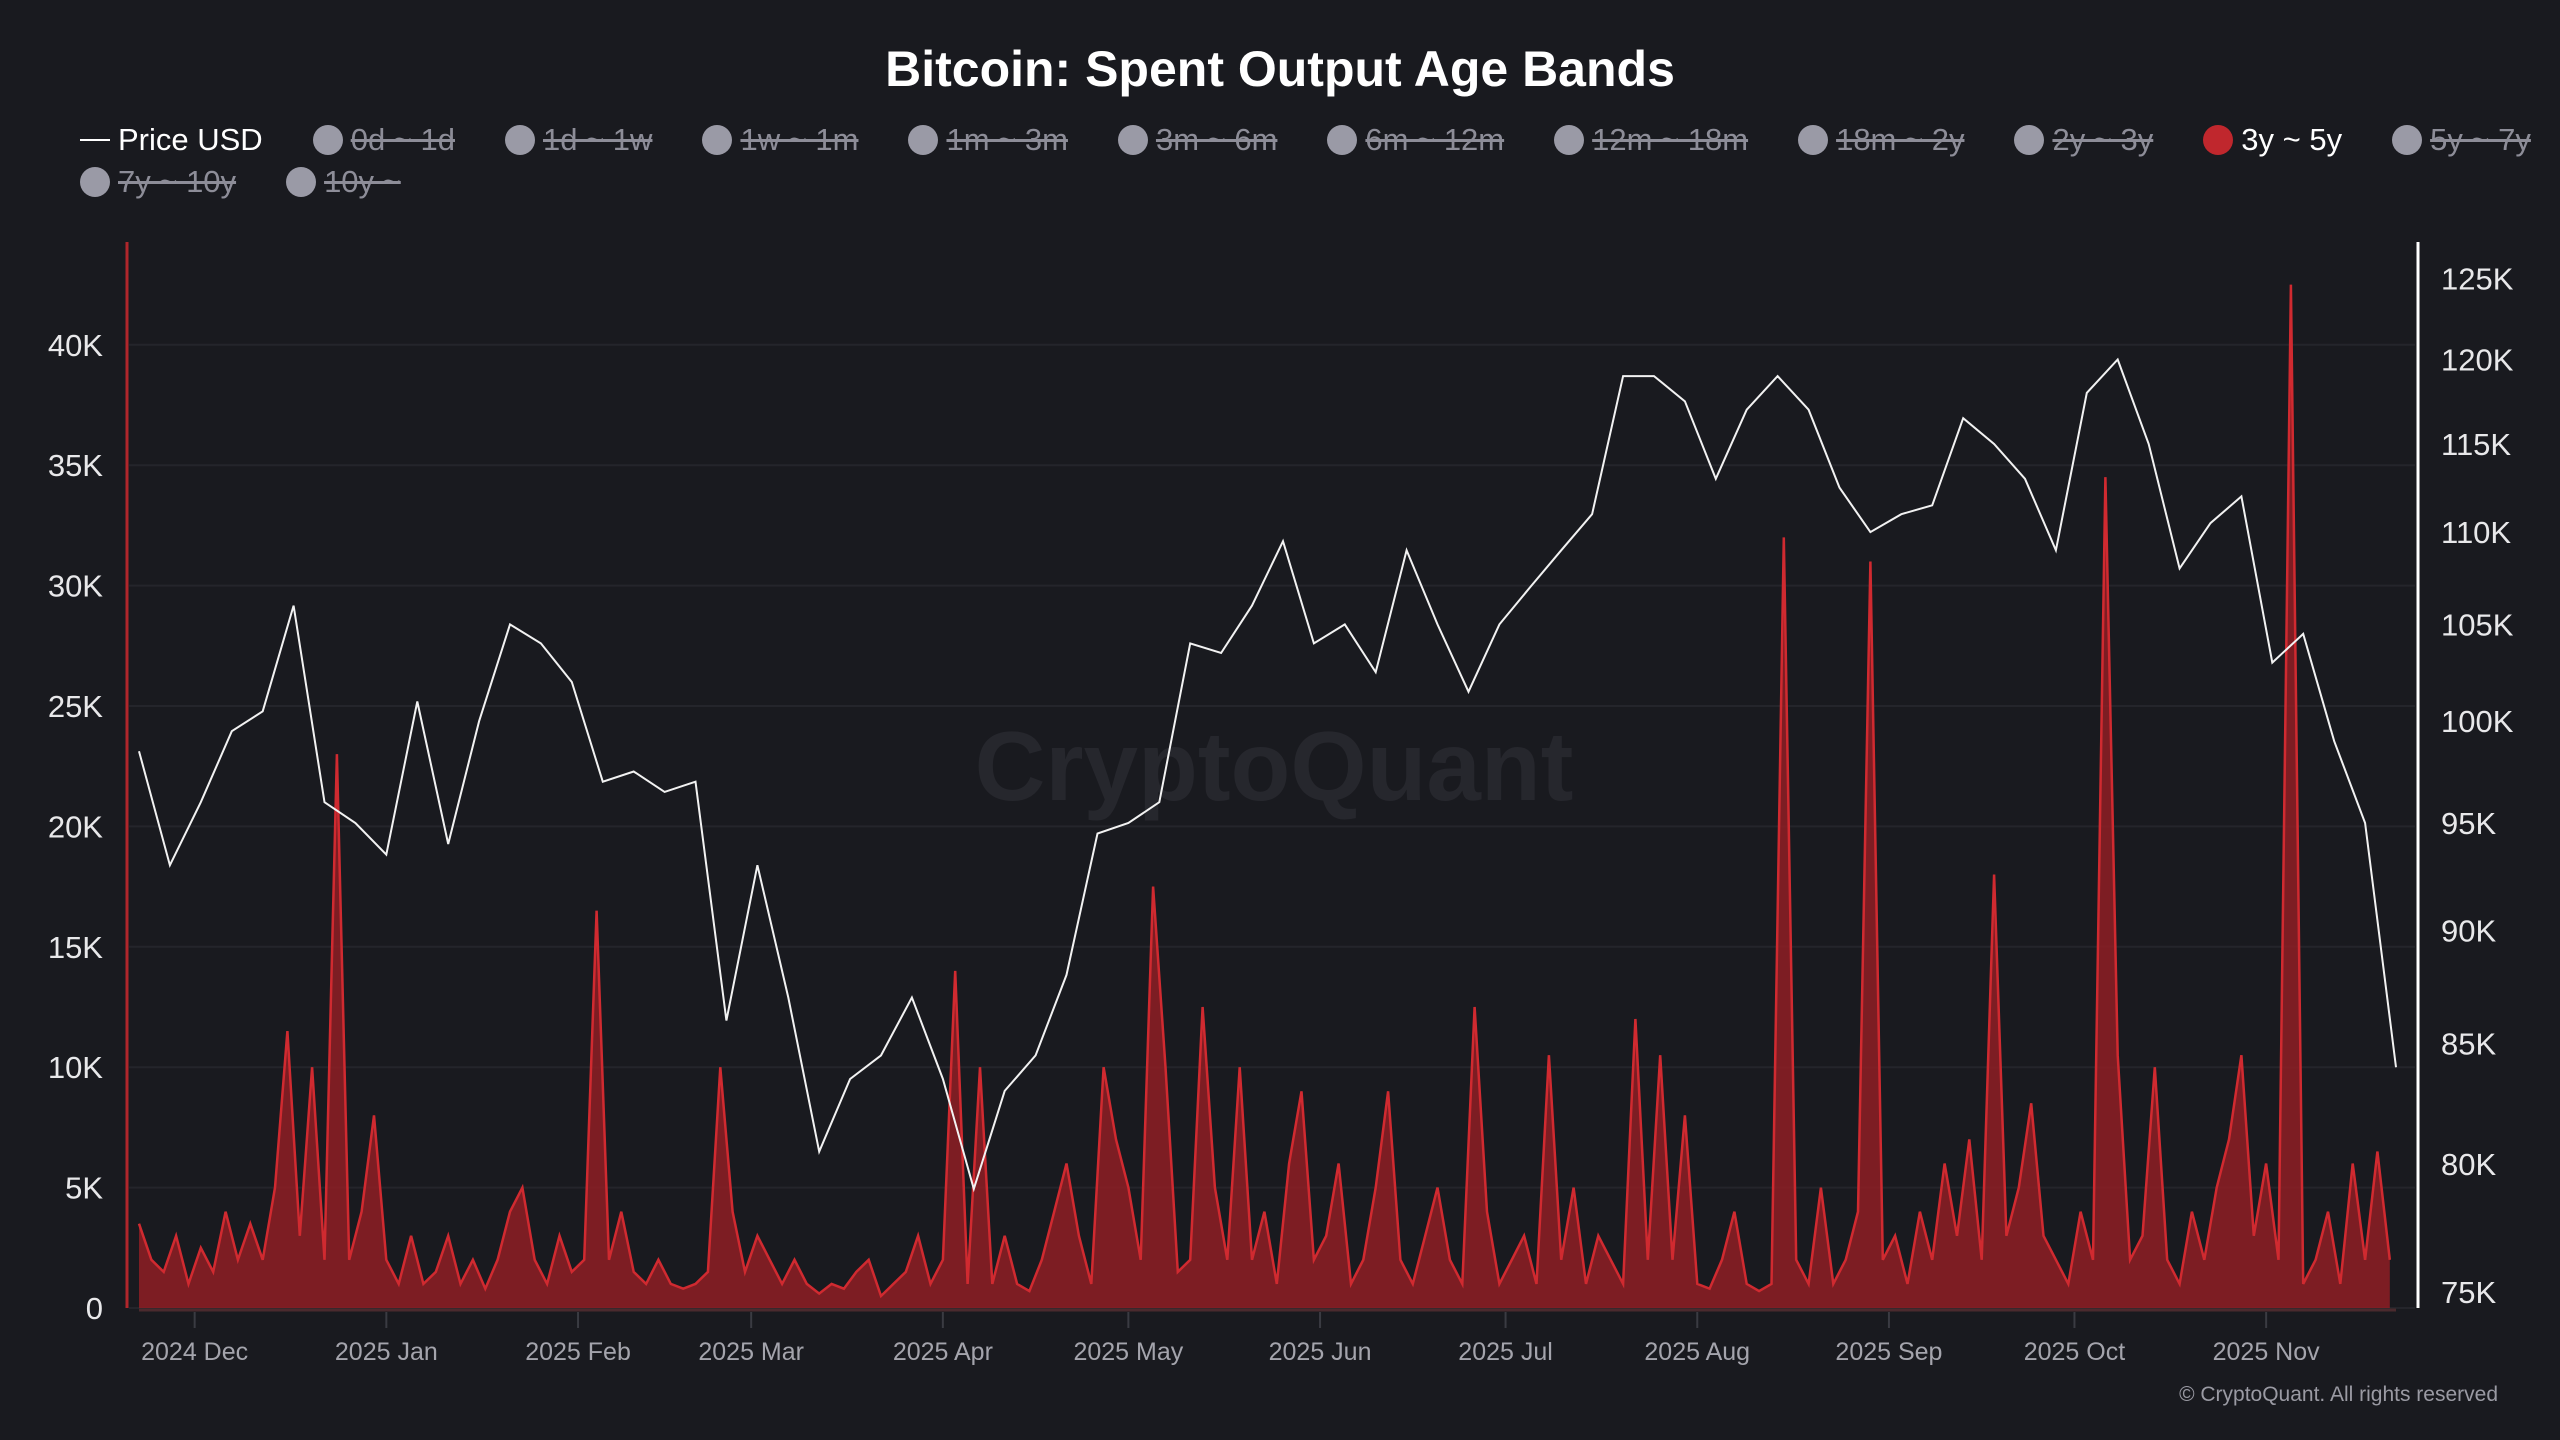  Describe the element at coordinates (1274, 766) in the screenshot. I see `watermark: CryptoQuant` at that location.